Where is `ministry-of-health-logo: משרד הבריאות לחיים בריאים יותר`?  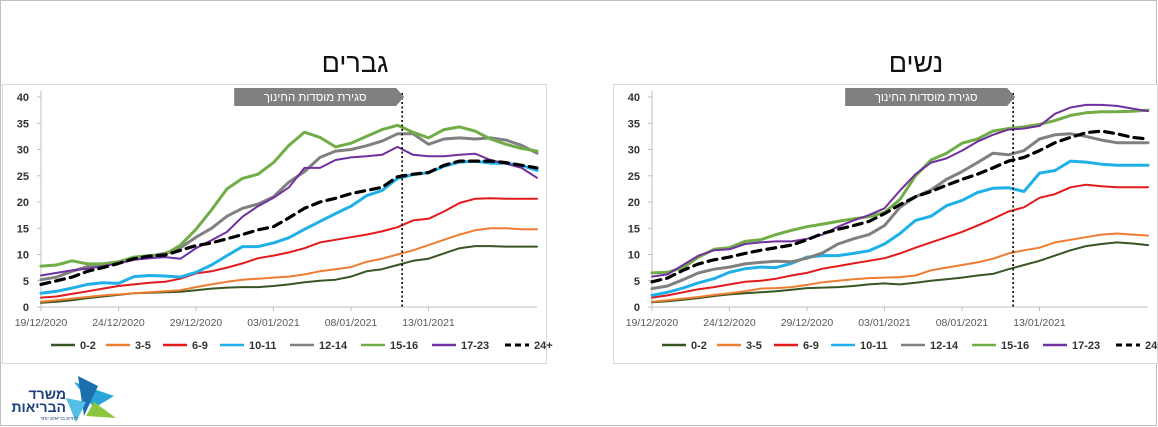 ministry-of-health-logo: משרד הבריאות לחיים בריאים יותר is located at coordinates (67, 398).